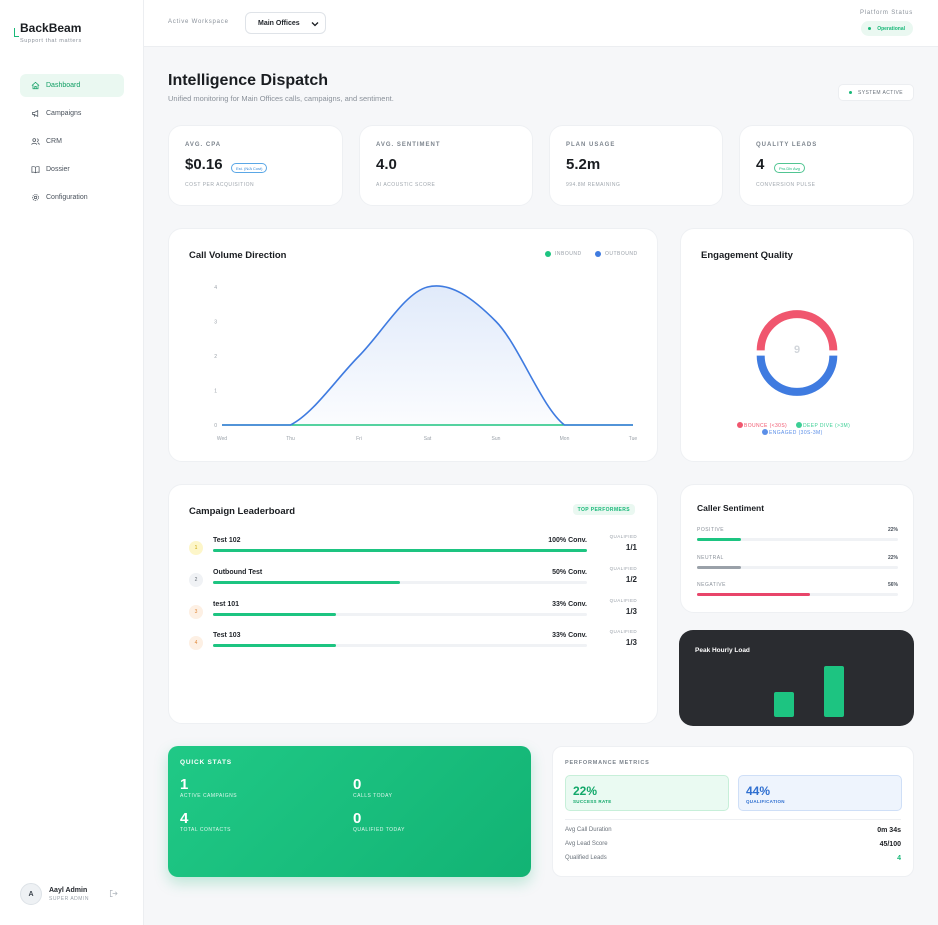 This screenshot has width=938, height=925. I want to click on stat-total-contacts: 4 TOTAL CONTACTS, so click(205, 821).